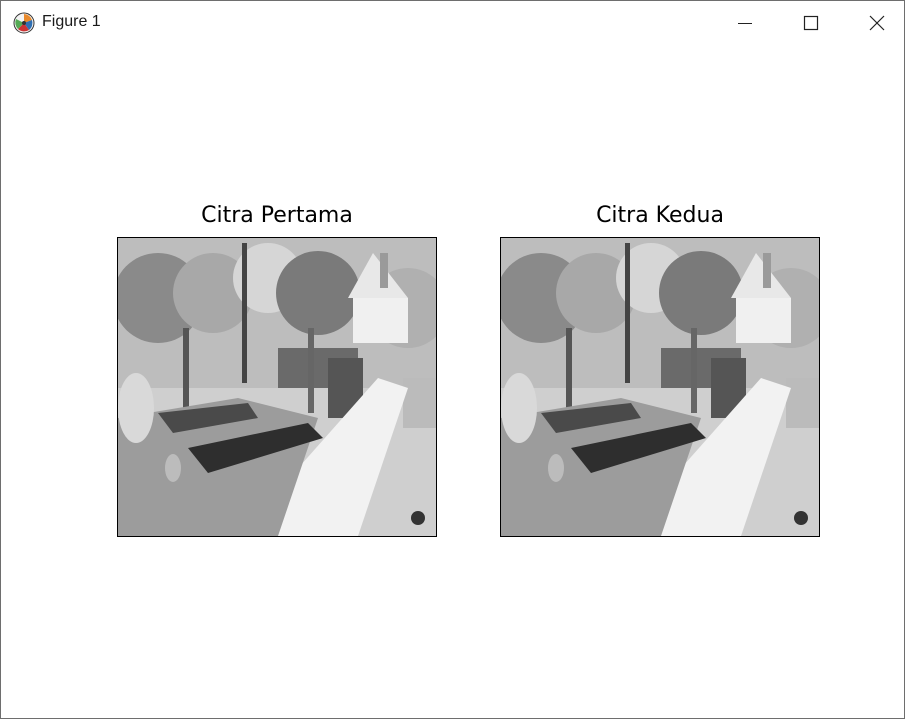 Image resolution: width=905 pixels, height=719 pixels. I want to click on minimize-icon, so click(745, 23).